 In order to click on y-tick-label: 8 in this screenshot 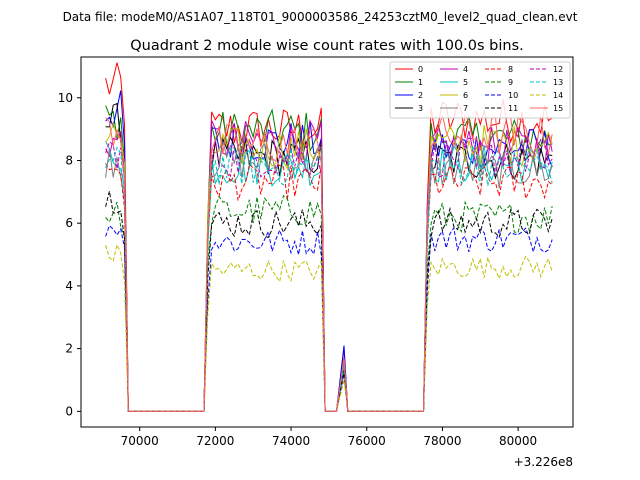, I will do `click(69, 160)`.